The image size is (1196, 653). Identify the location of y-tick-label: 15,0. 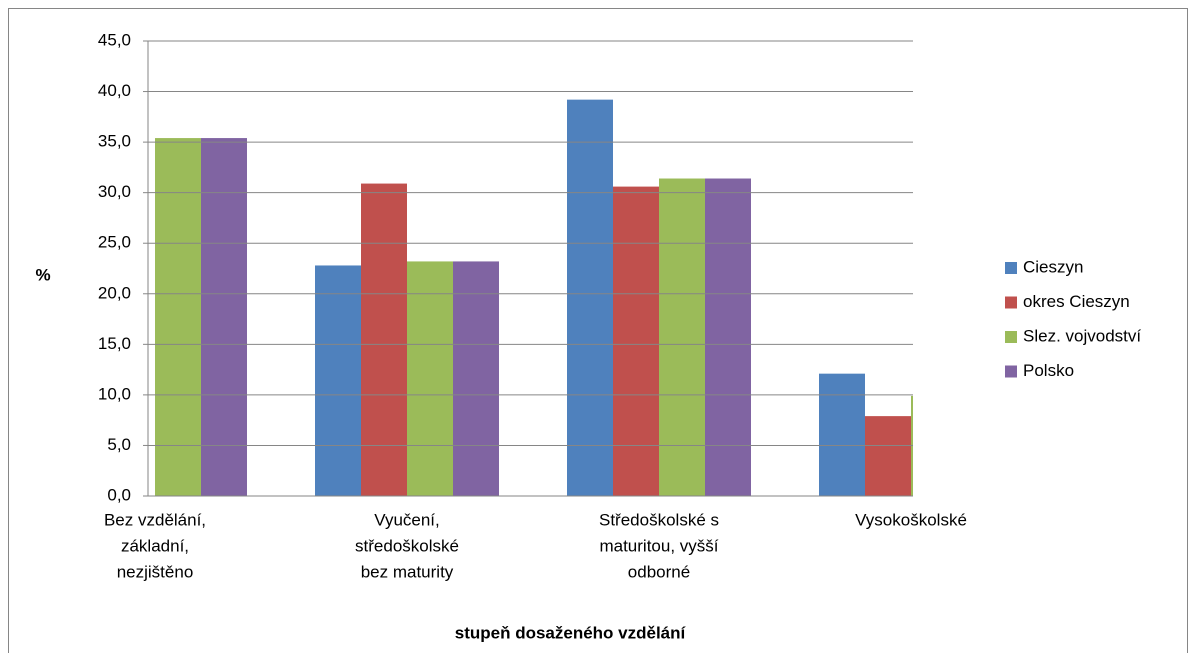
(114, 343).